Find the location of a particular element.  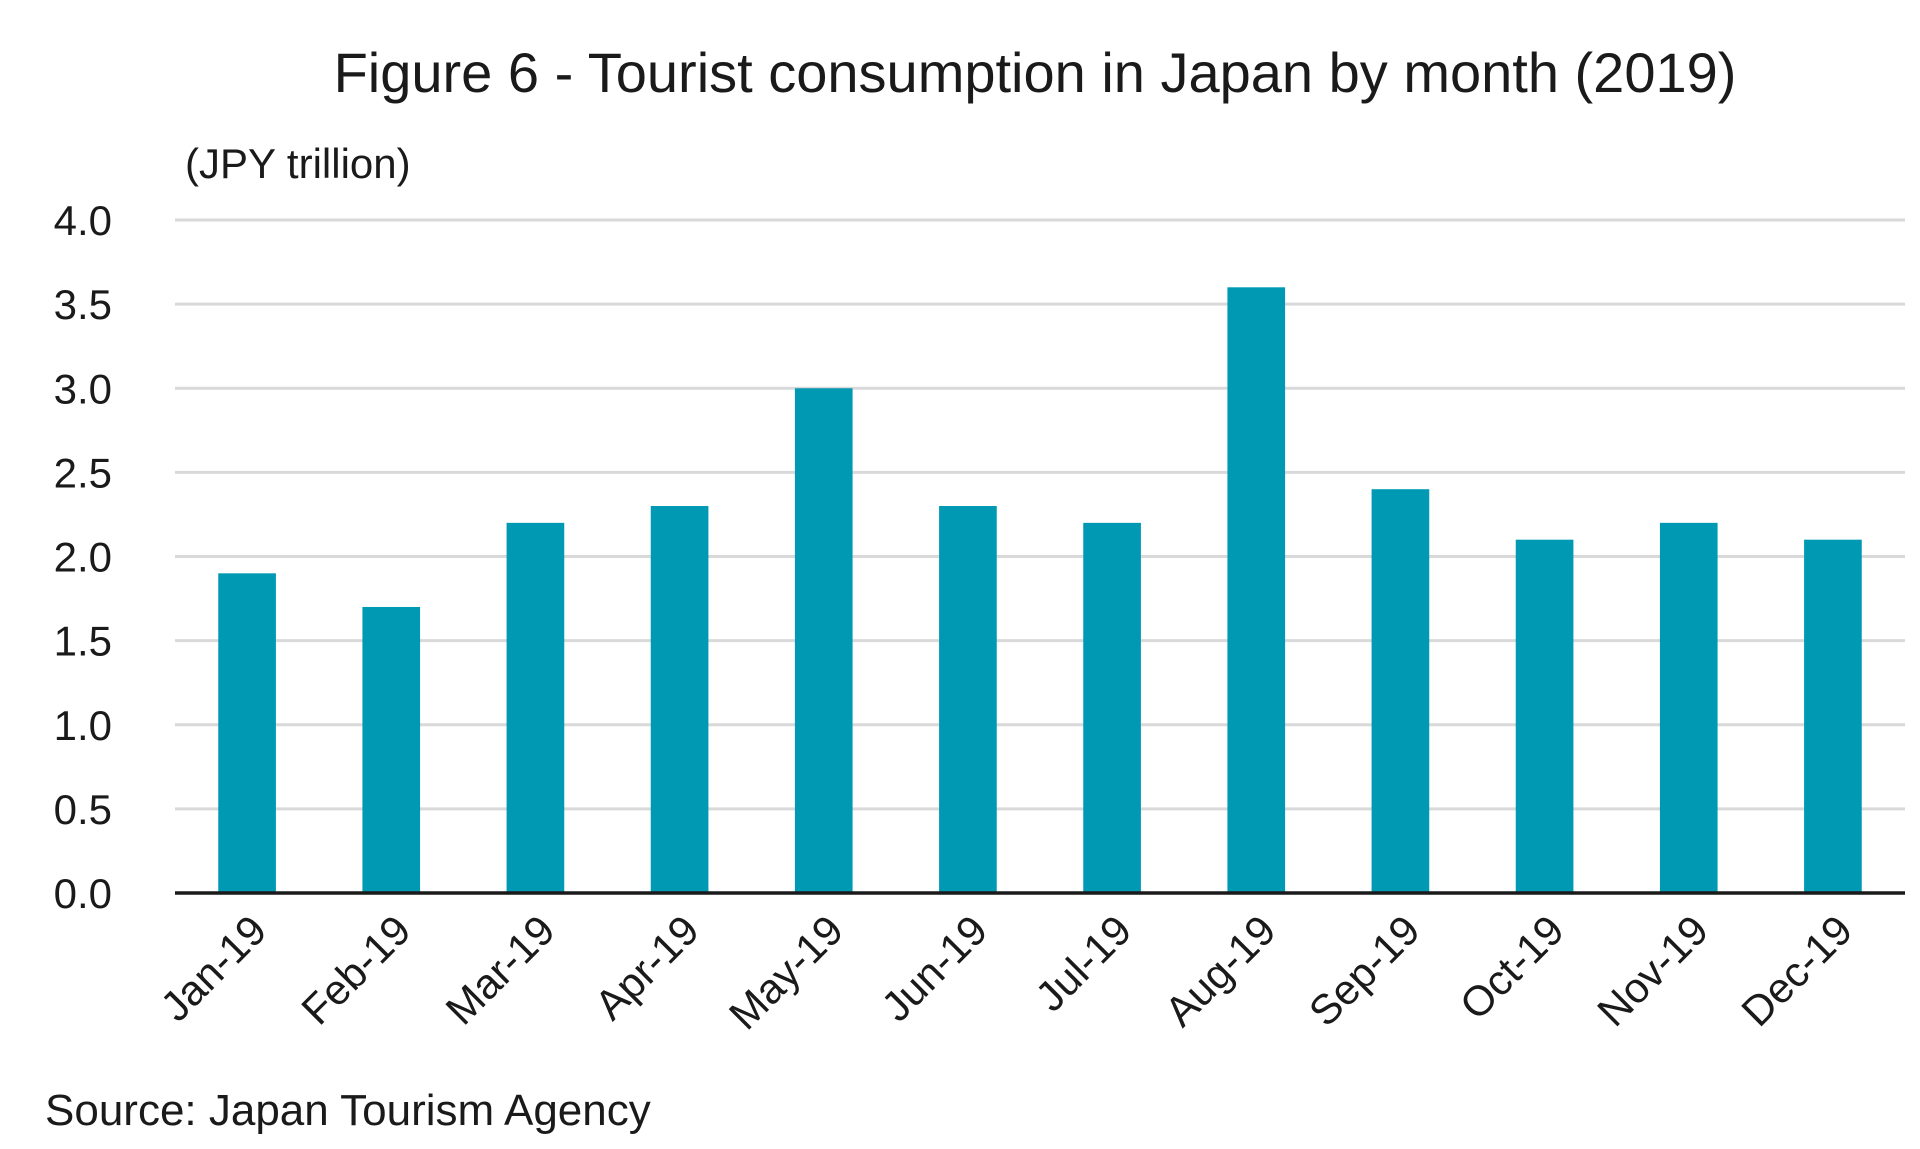

x-tick-label: Dec-19 is located at coordinates (1796, 970).